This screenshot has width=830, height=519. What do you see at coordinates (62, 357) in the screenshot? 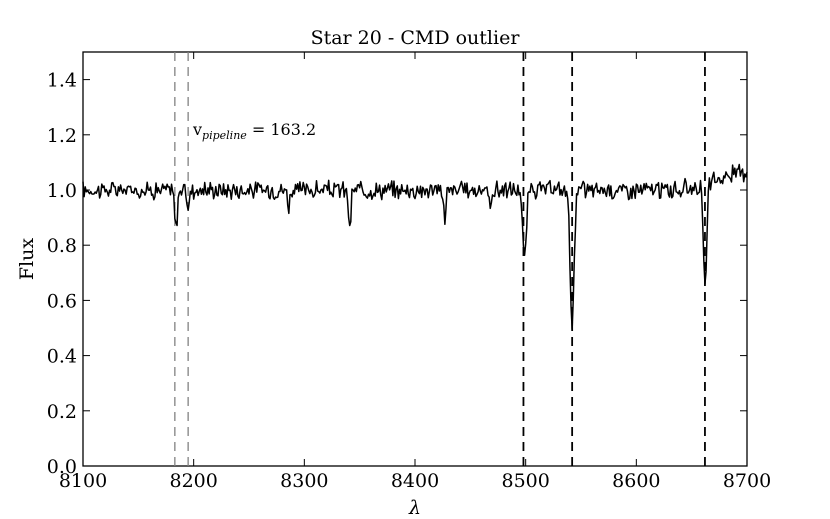
I see `y-tick-label: 0.4` at bounding box center [62, 357].